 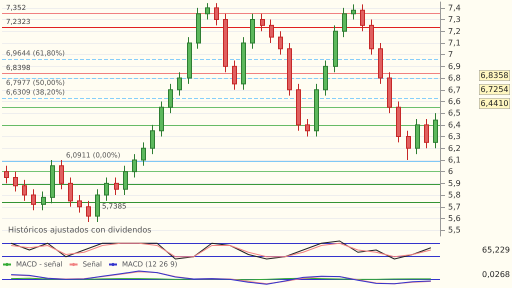 What do you see at coordinates (454, 218) in the screenshot?
I see `y-tick-label: 5,6` at bounding box center [454, 218].